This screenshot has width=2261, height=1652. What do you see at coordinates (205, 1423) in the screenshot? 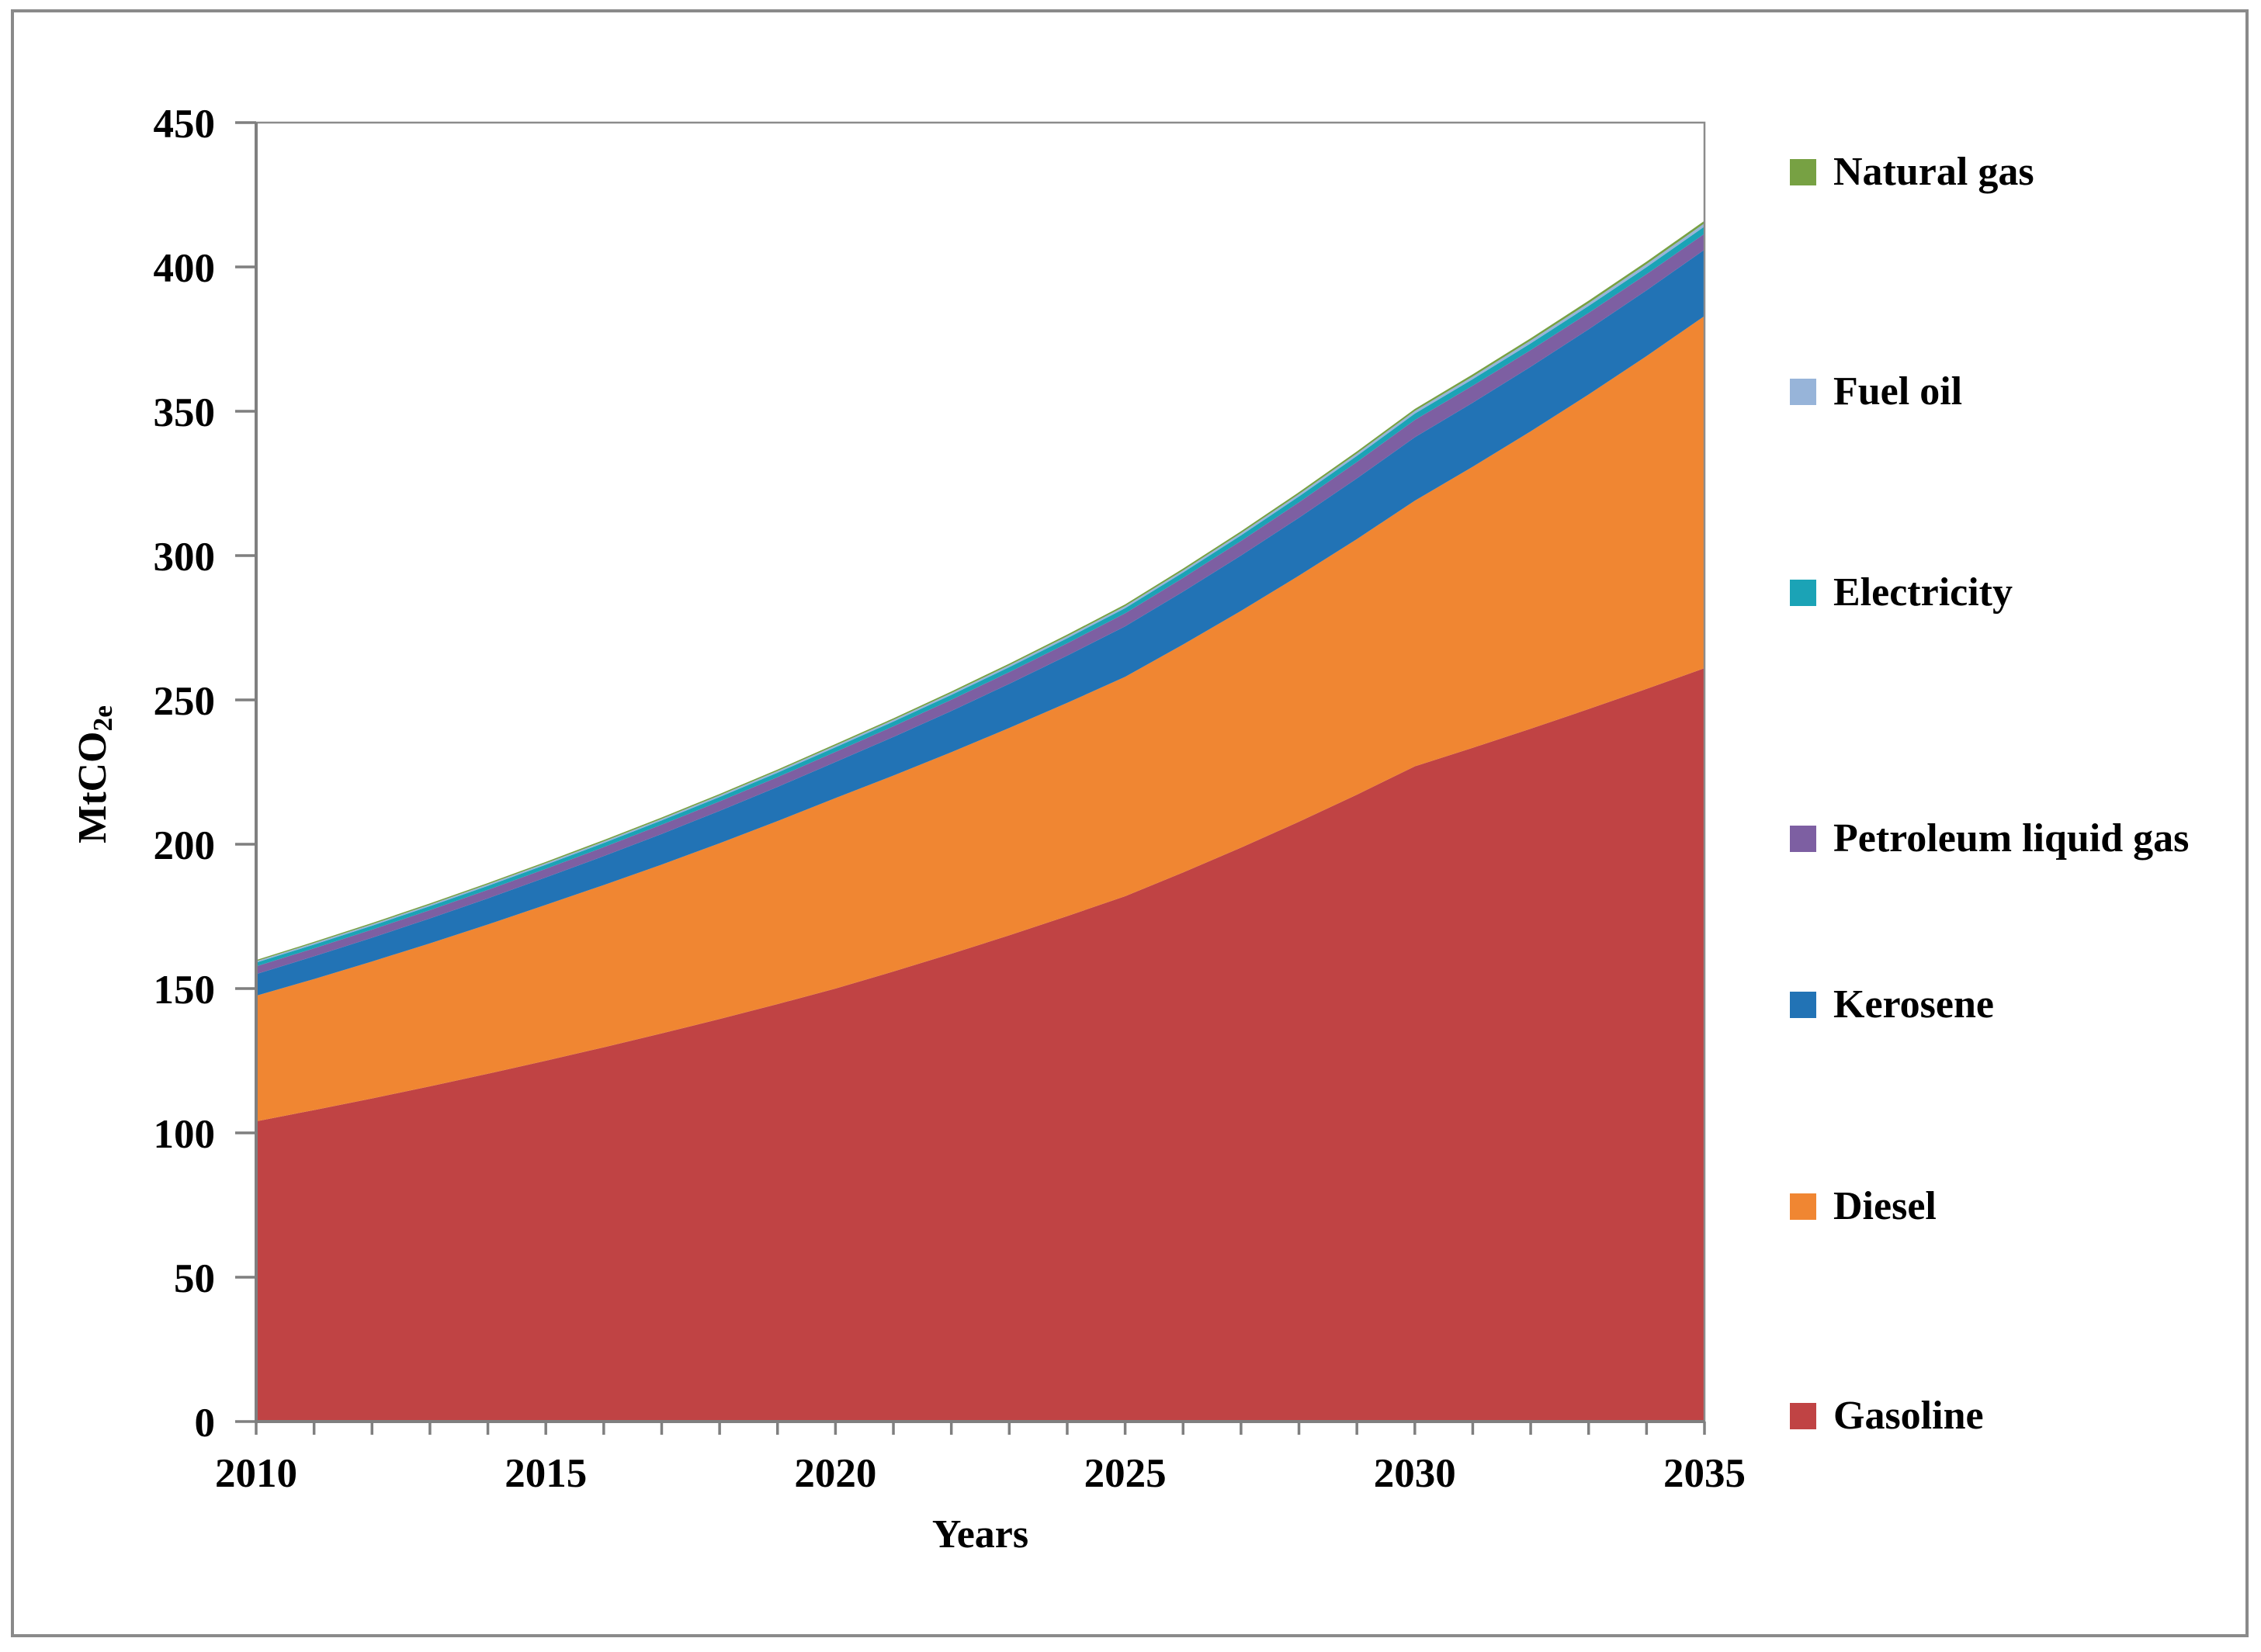
I see `y-tick-label: 0` at bounding box center [205, 1423].